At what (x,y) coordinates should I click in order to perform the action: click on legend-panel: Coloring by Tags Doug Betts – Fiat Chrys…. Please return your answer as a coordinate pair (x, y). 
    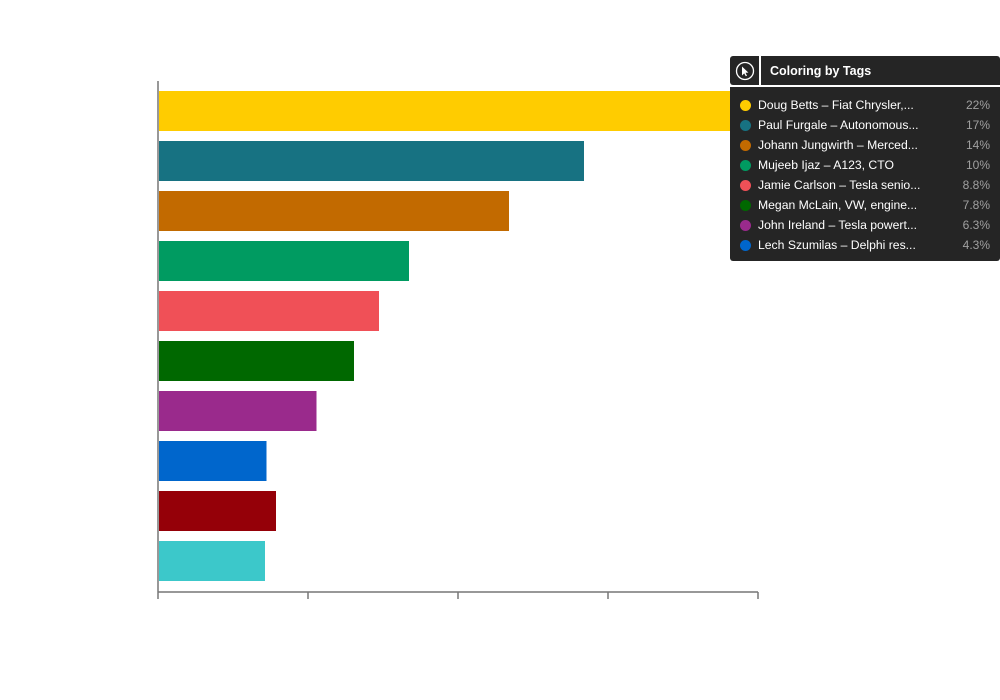
    Looking at the image, I should click on (865, 158).